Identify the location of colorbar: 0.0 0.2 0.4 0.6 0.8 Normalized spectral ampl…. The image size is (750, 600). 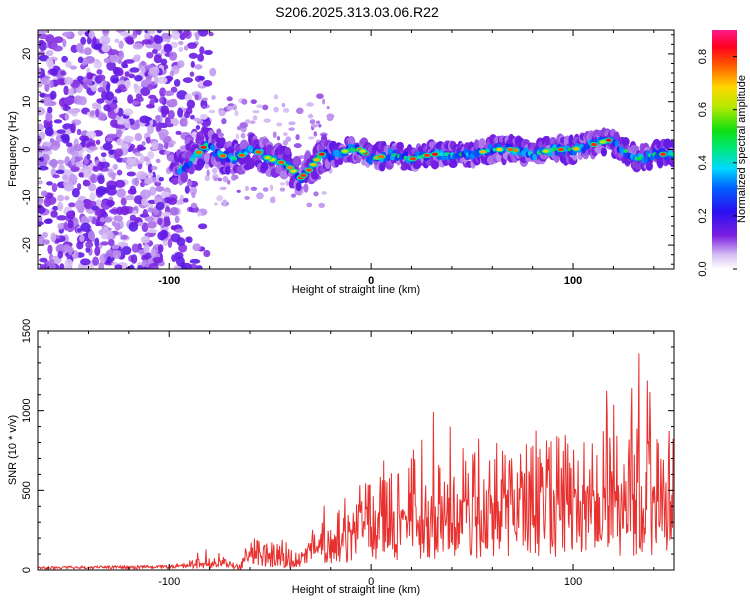
(722, 153).